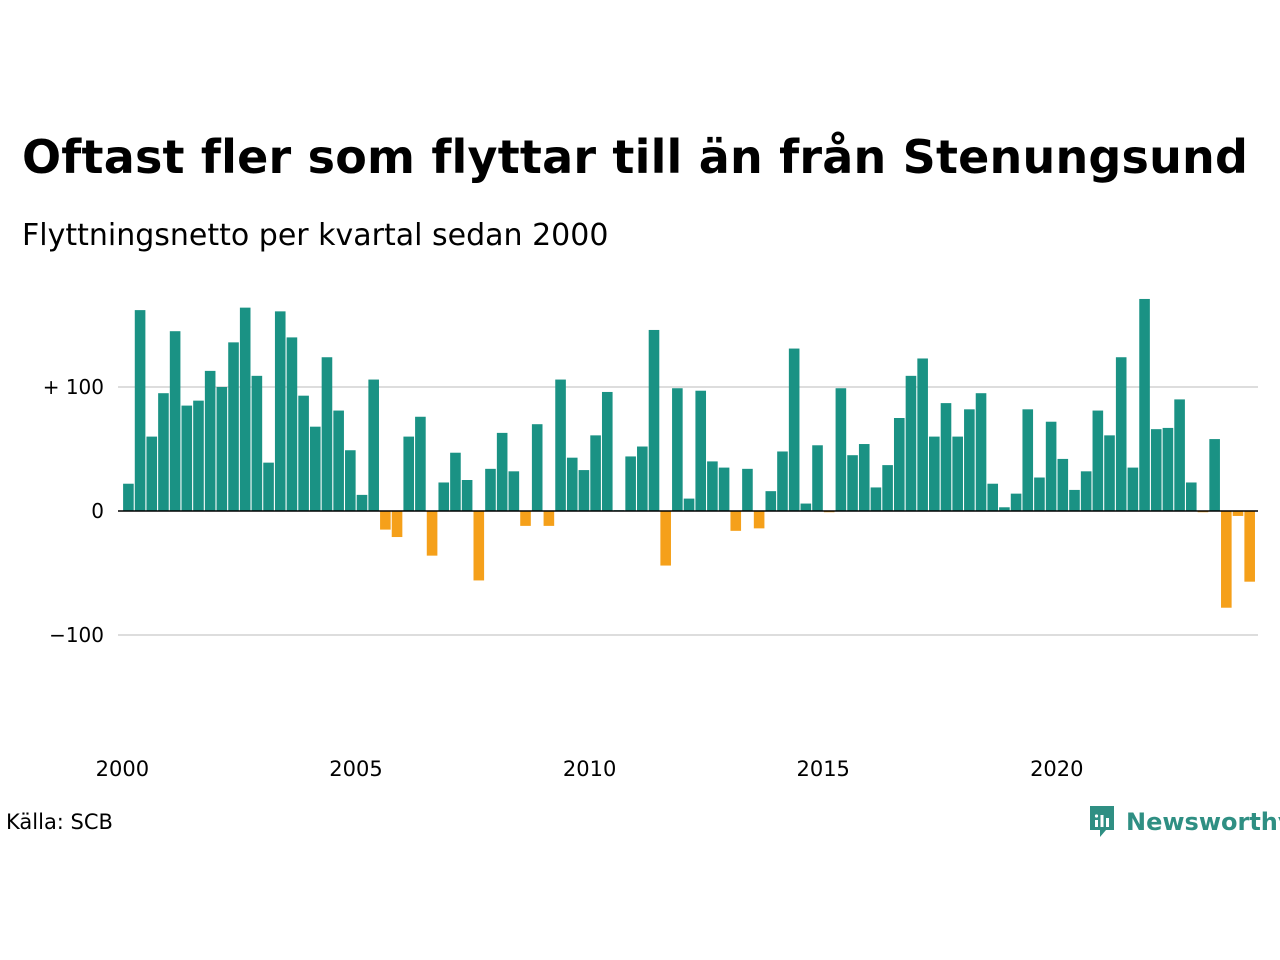 This screenshot has height=960, width=1280. I want to click on bar-2023-K3, so click(1226, 559).